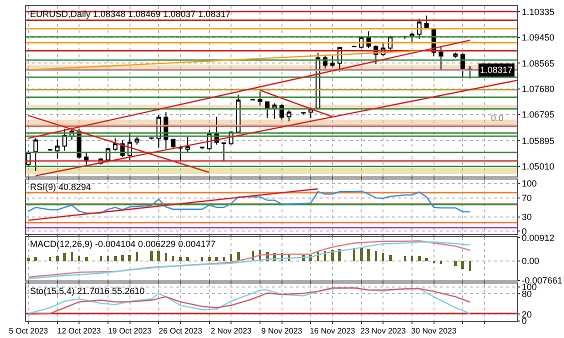 This screenshot has width=564, height=338. Describe the element at coordinates (538, 115) in the screenshot. I see `y-tick-label: 1.06795` at that location.